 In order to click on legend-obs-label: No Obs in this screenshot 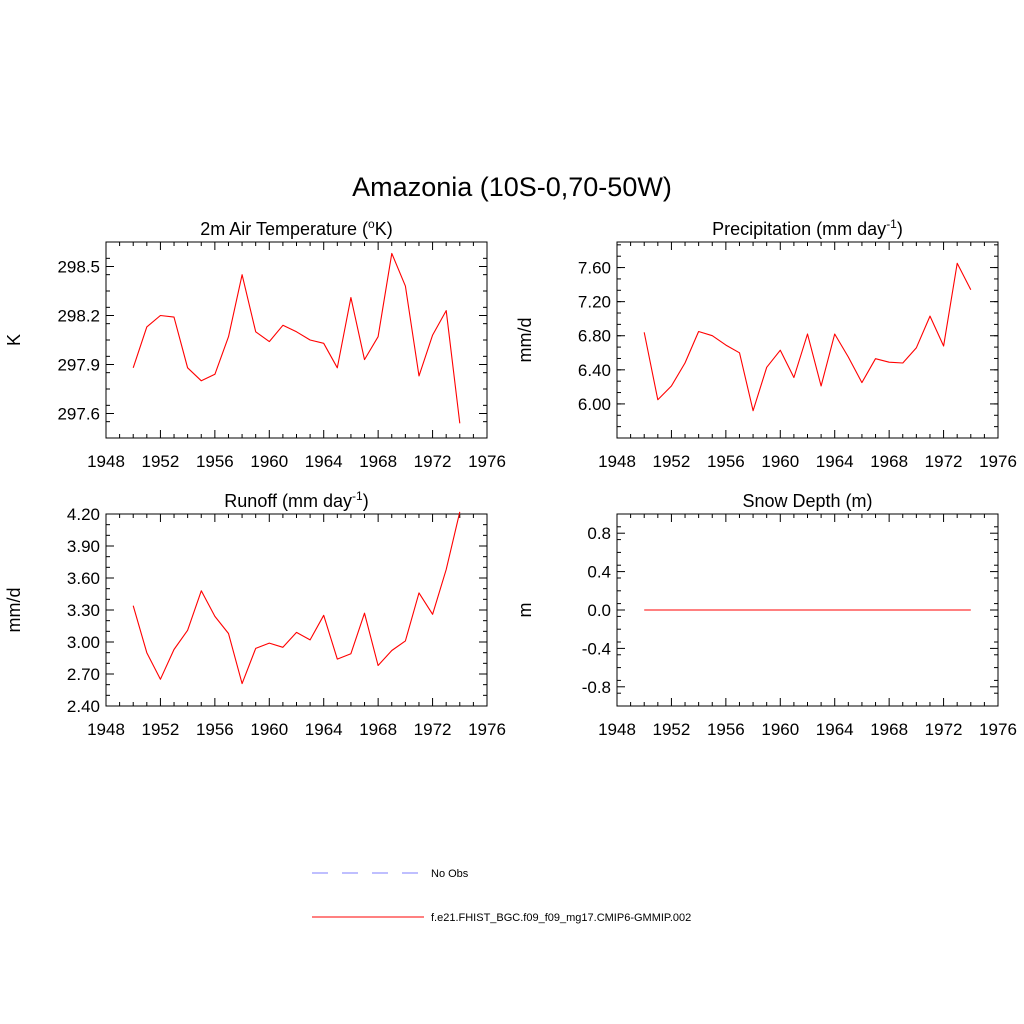, I will do `click(450, 874)`.